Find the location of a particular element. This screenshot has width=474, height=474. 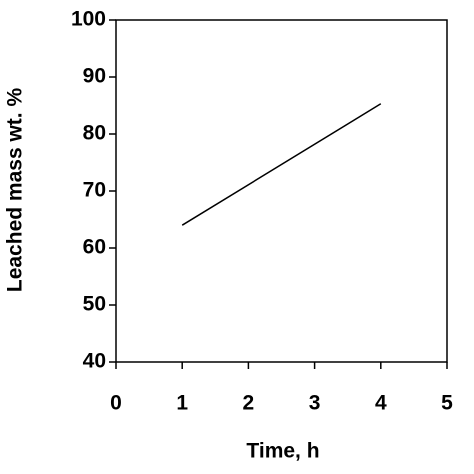

x-tick-label: 0 is located at coordinates (116, 403).